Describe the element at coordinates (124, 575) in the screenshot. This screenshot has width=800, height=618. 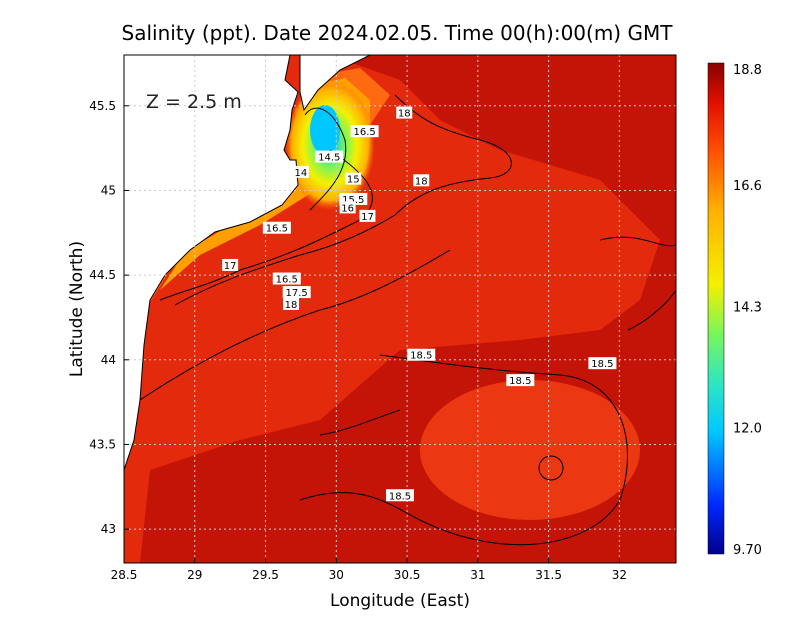
I see `x-tick-label: 28.5` at that location.